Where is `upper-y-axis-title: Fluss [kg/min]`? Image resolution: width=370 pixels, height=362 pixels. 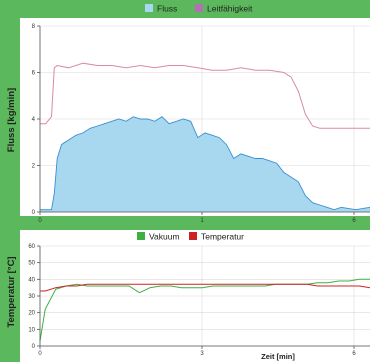 upper-y-axis-title: Fluss [kg/min] is located at coordinates (11, 120).